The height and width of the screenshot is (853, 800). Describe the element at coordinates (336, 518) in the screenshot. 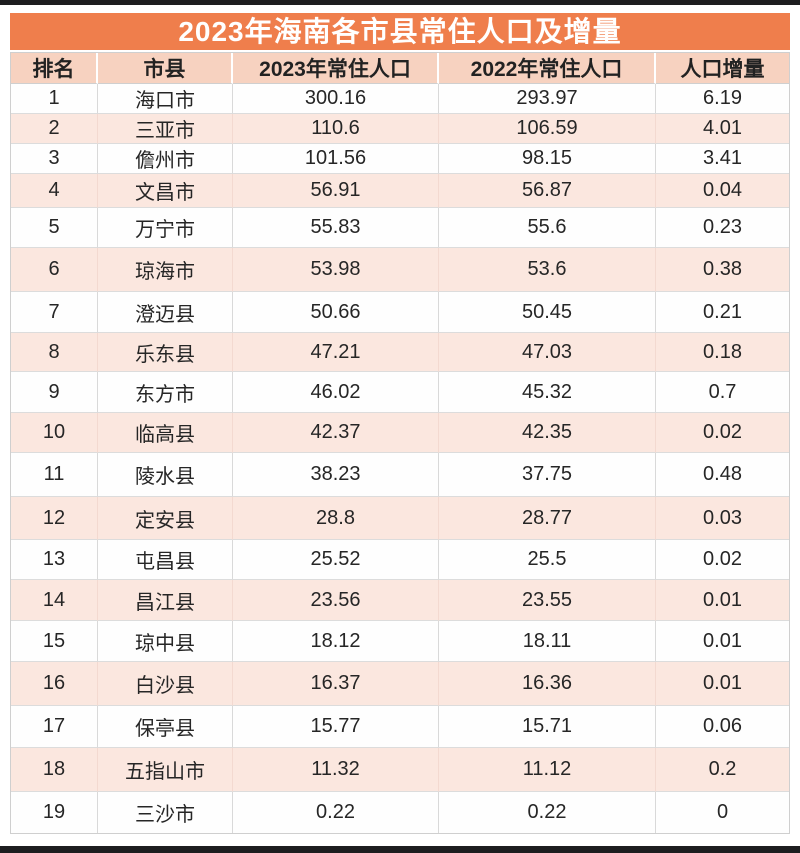

I see `pop-2023-cell: 28.8` at that location.